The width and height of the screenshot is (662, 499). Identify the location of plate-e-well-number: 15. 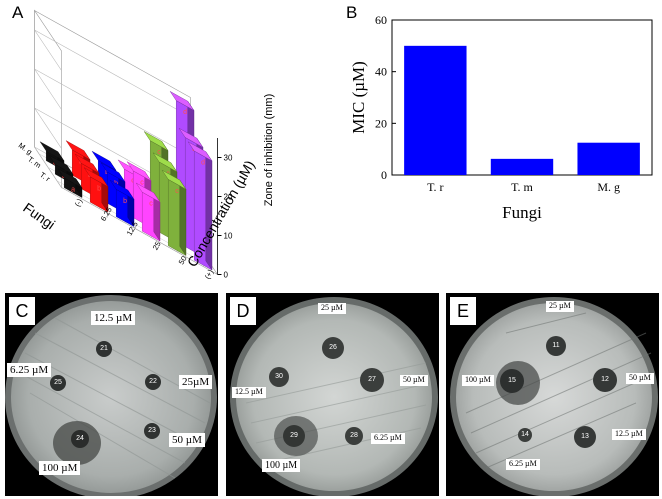
(512, 380).